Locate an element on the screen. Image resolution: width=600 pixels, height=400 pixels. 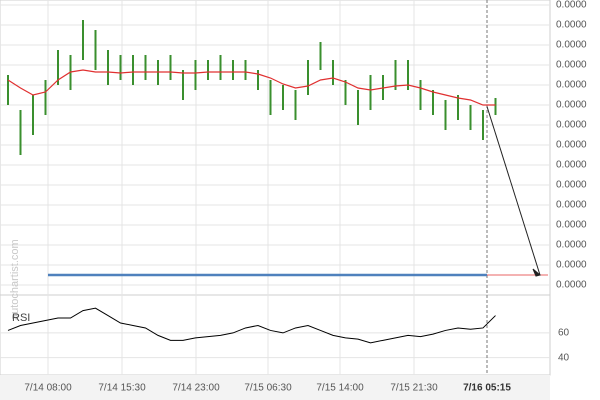
y-tick-label: 60 is located at coordinates (564, 333).